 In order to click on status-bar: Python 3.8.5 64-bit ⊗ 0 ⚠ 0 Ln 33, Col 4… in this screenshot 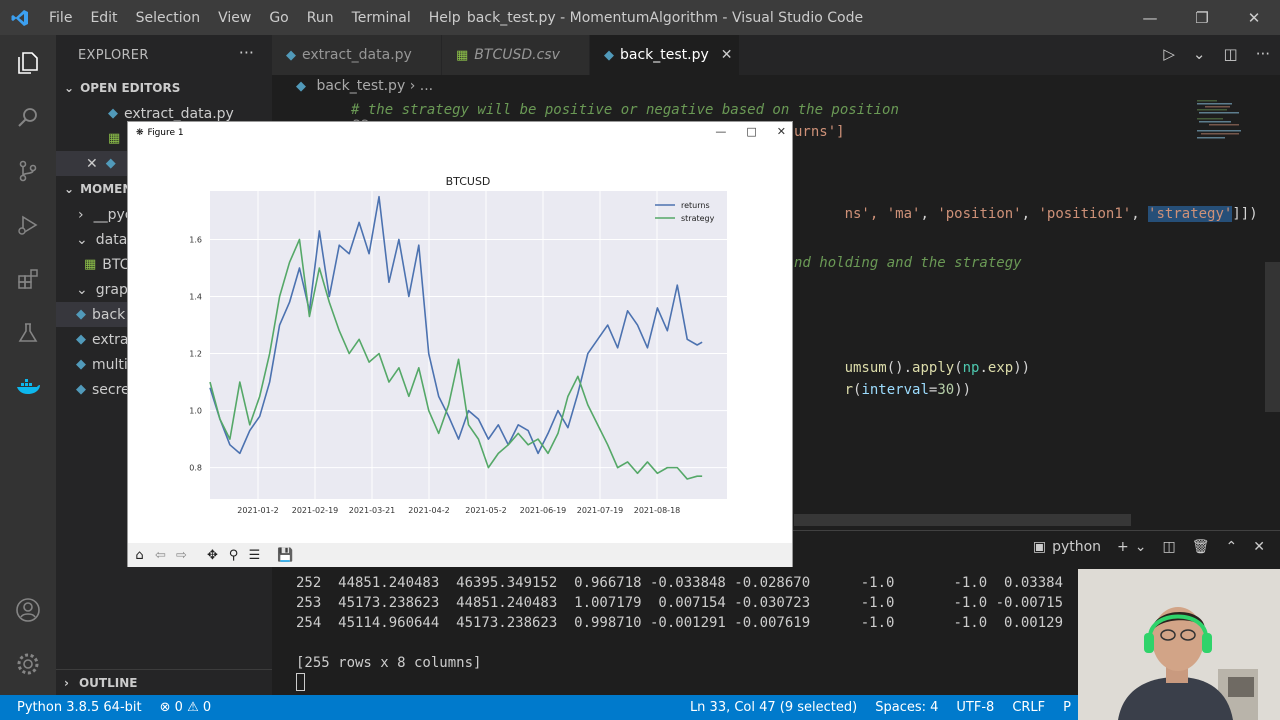, I will do `click(640, 707)`.